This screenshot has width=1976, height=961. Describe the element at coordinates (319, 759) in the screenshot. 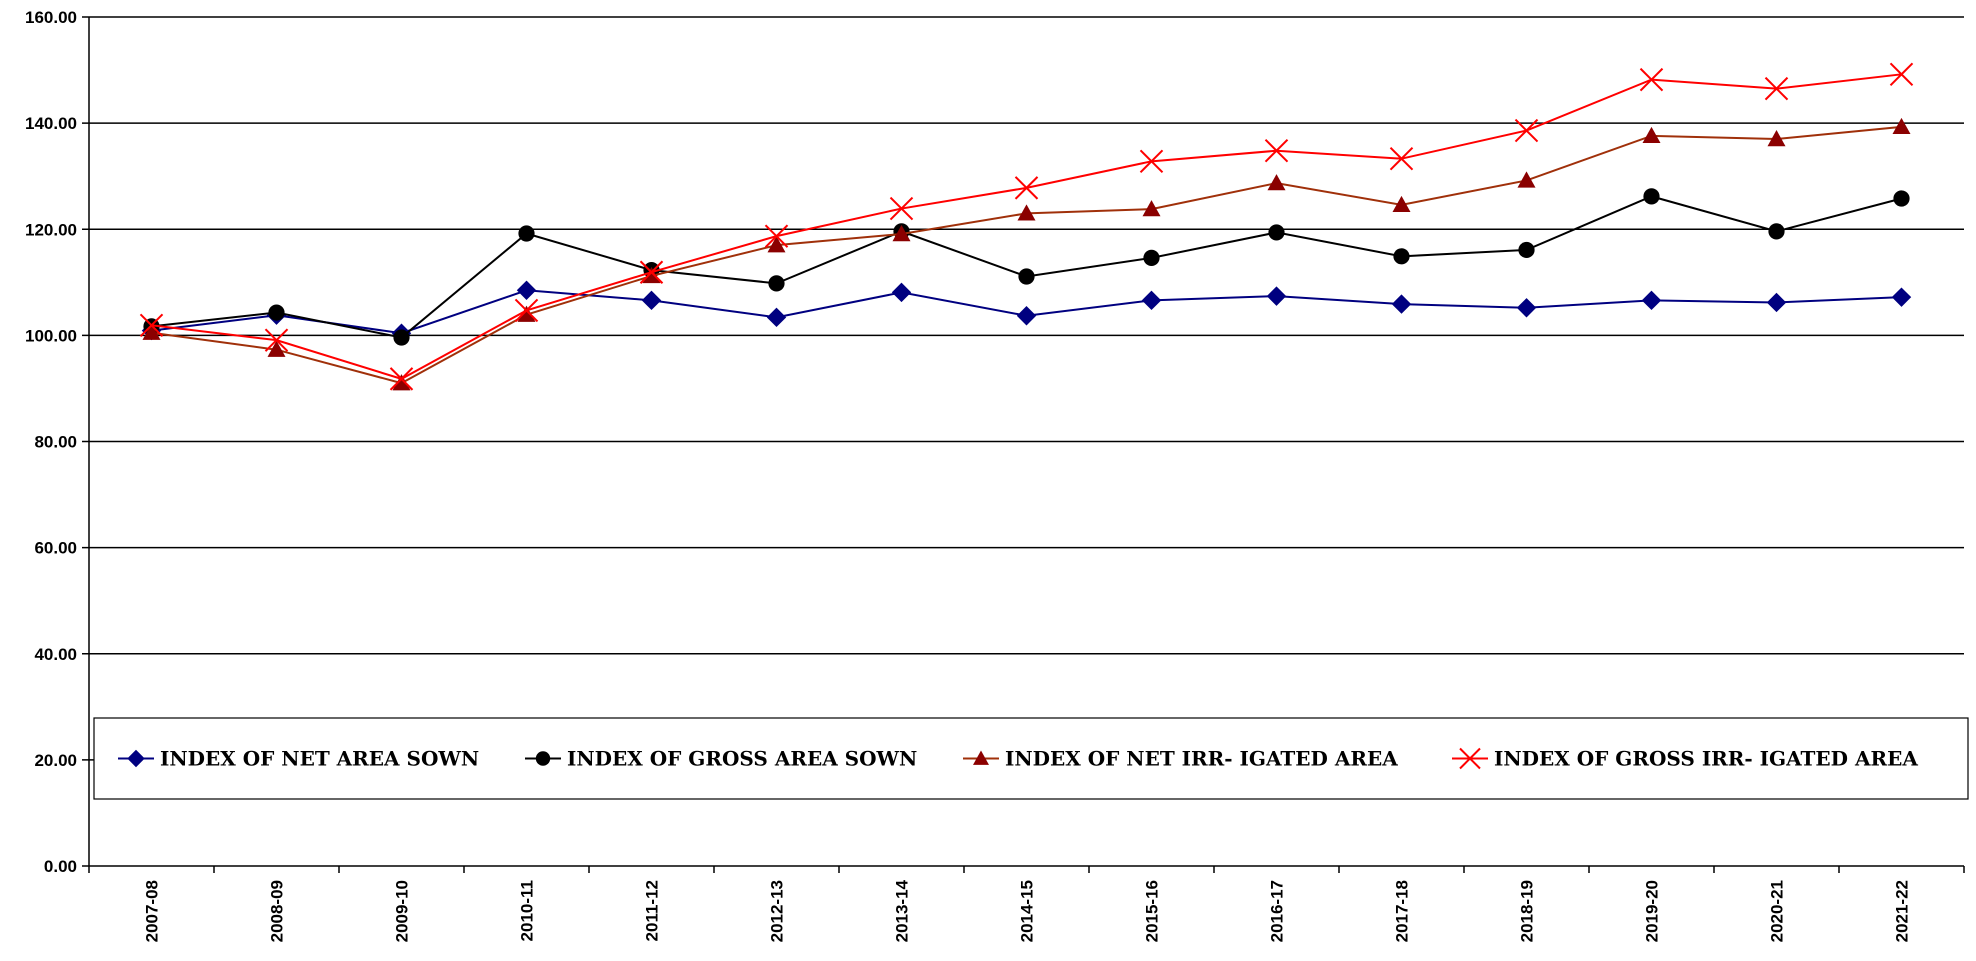

I see `legend-label: INDEX OF NET AREA SOWN` at that location.